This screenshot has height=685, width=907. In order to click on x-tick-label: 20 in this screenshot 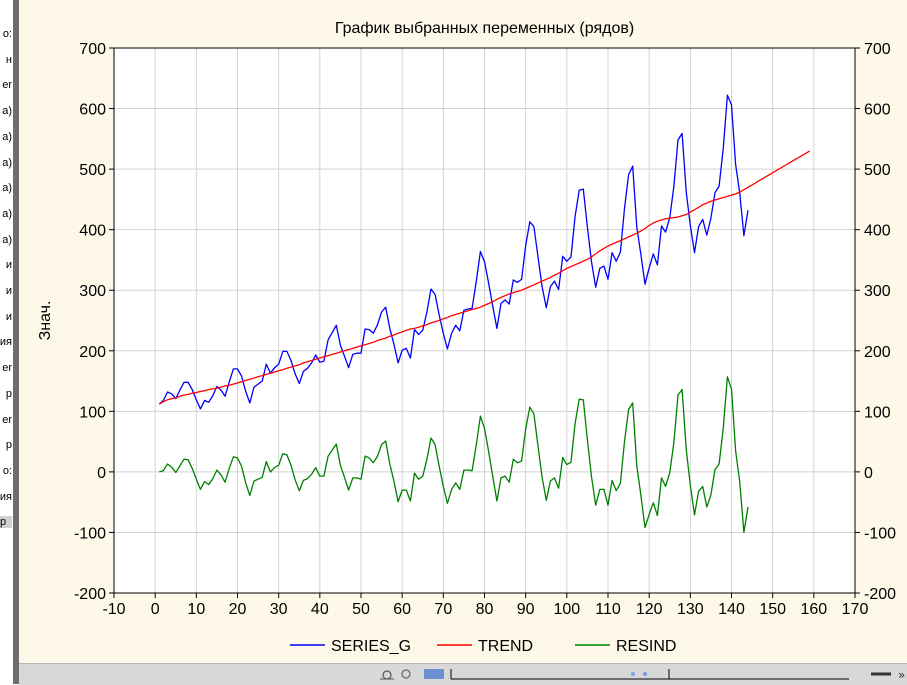, I will do `click(238, 609)`.